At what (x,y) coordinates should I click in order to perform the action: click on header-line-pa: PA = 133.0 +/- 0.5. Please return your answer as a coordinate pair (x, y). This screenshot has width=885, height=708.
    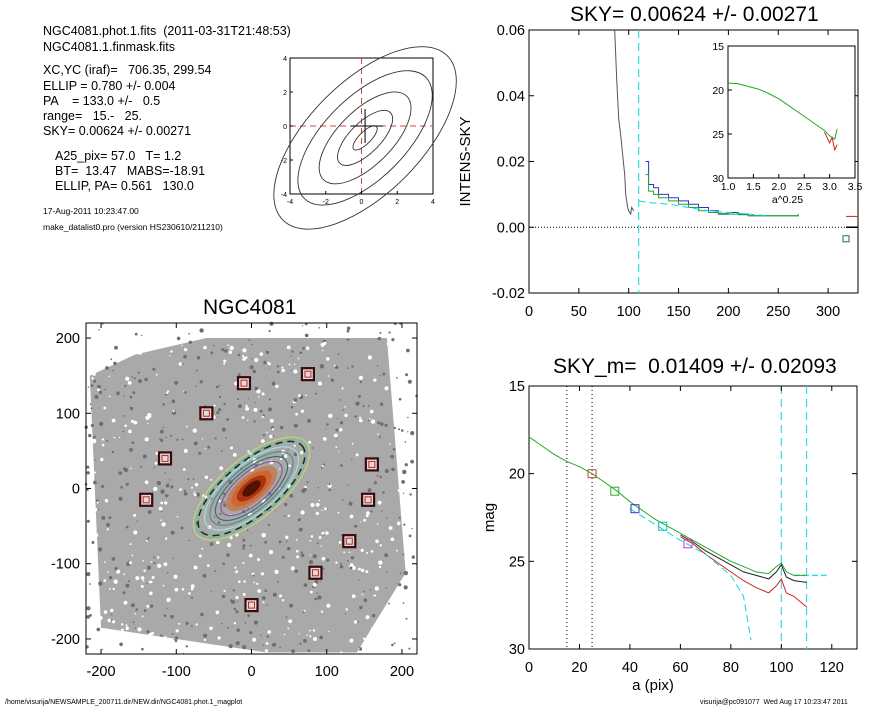
    Looking at the image, I should click on (102, 101).